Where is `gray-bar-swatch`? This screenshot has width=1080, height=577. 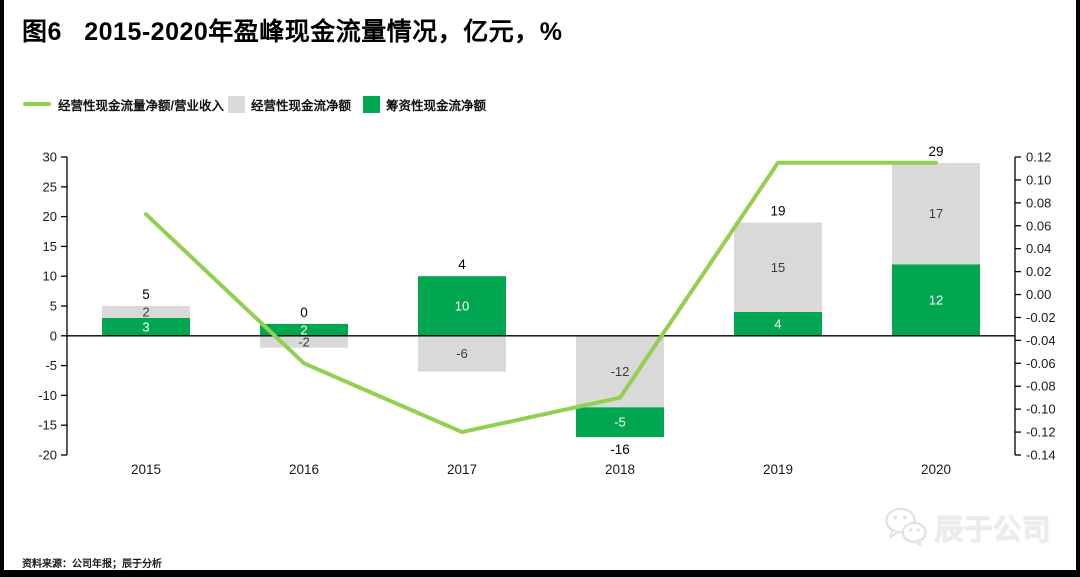
gray-bar-swatch is located at coordinates (236, 104).